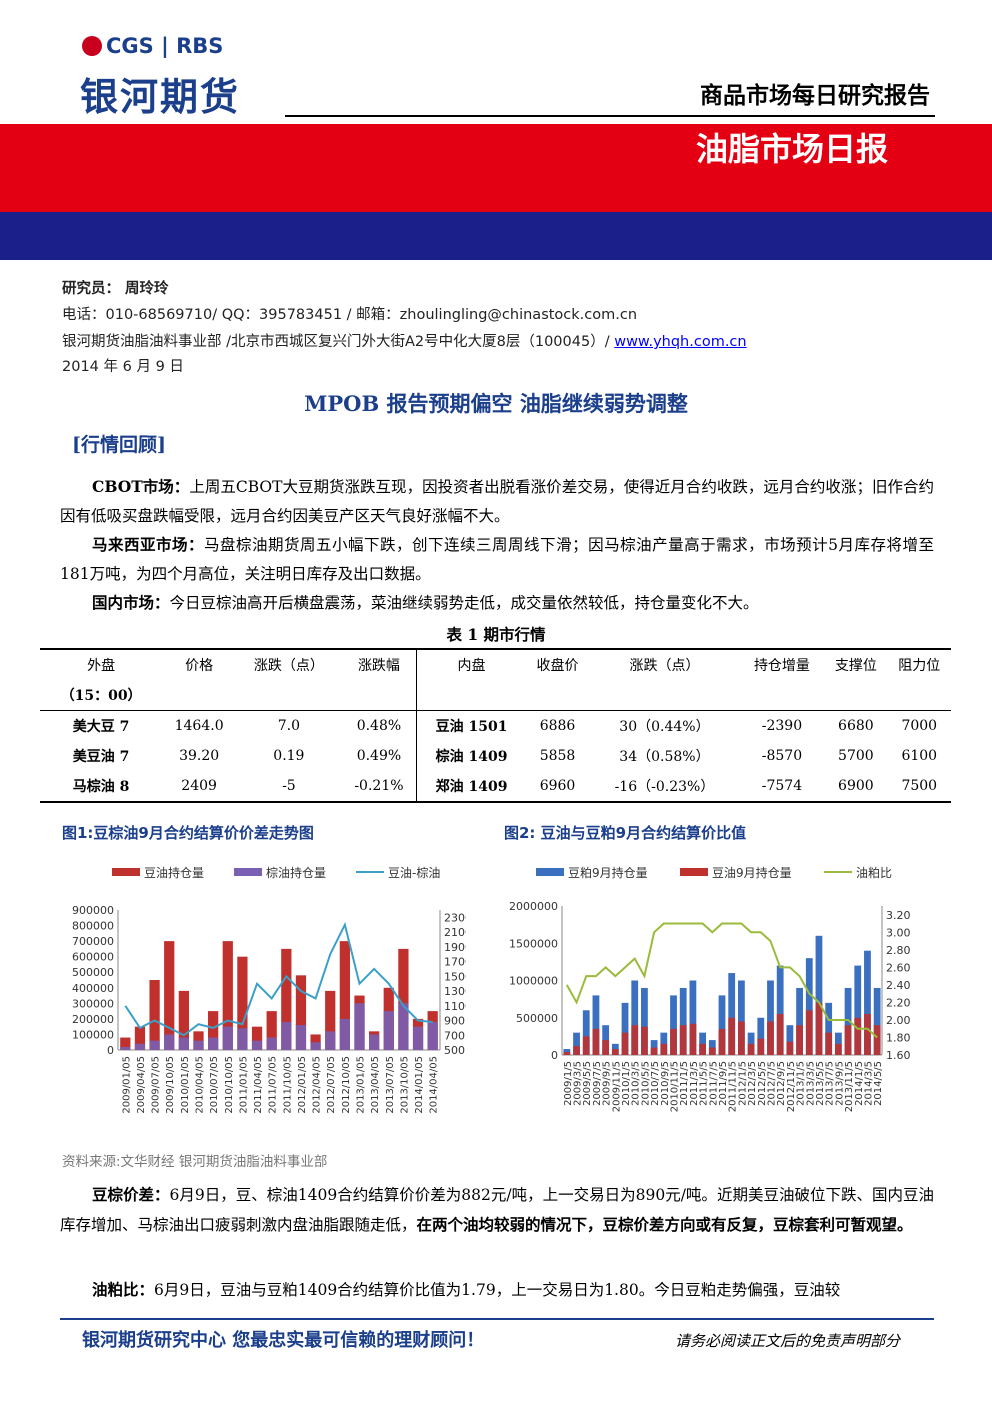 This screenshot has height=1403, width=992. What do you see at coordinates (471, 786) in the screenshot?
I see `table-cell: 郑油 1409` at bounding box center [471, 786].